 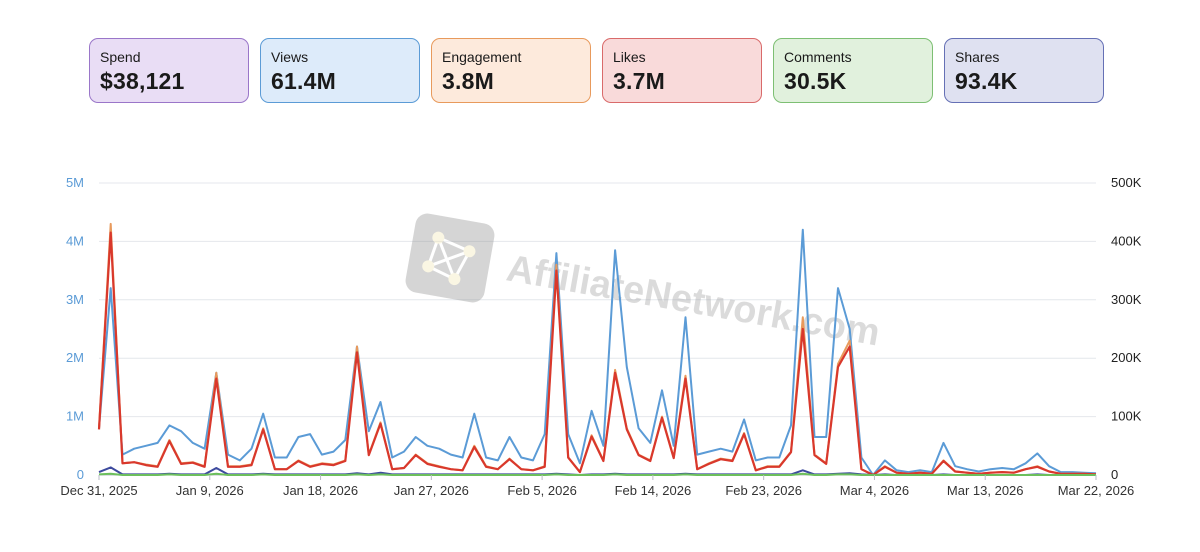 What do you see at coordinates (290, 57) in the screenshot?
I see `metric-label: Views` at bounding box center [290, 57].